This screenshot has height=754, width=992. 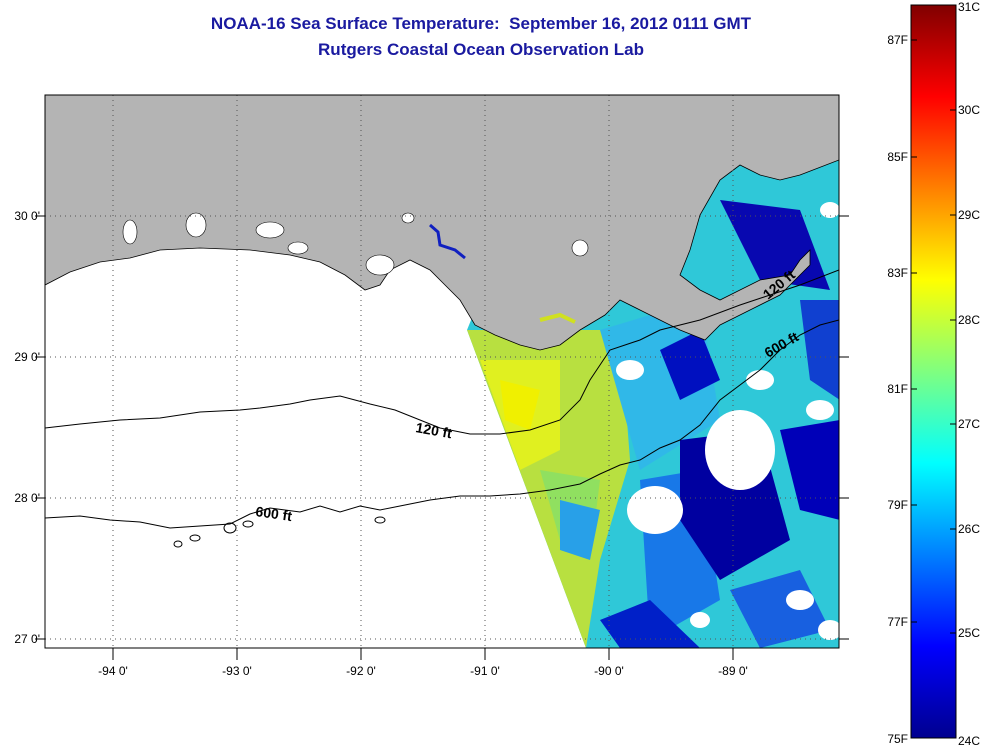 What do you see at coordinates (969, 424) in the screenshot?
I see `colorbar-c-label: 27C` at bounding box center [969, 424].